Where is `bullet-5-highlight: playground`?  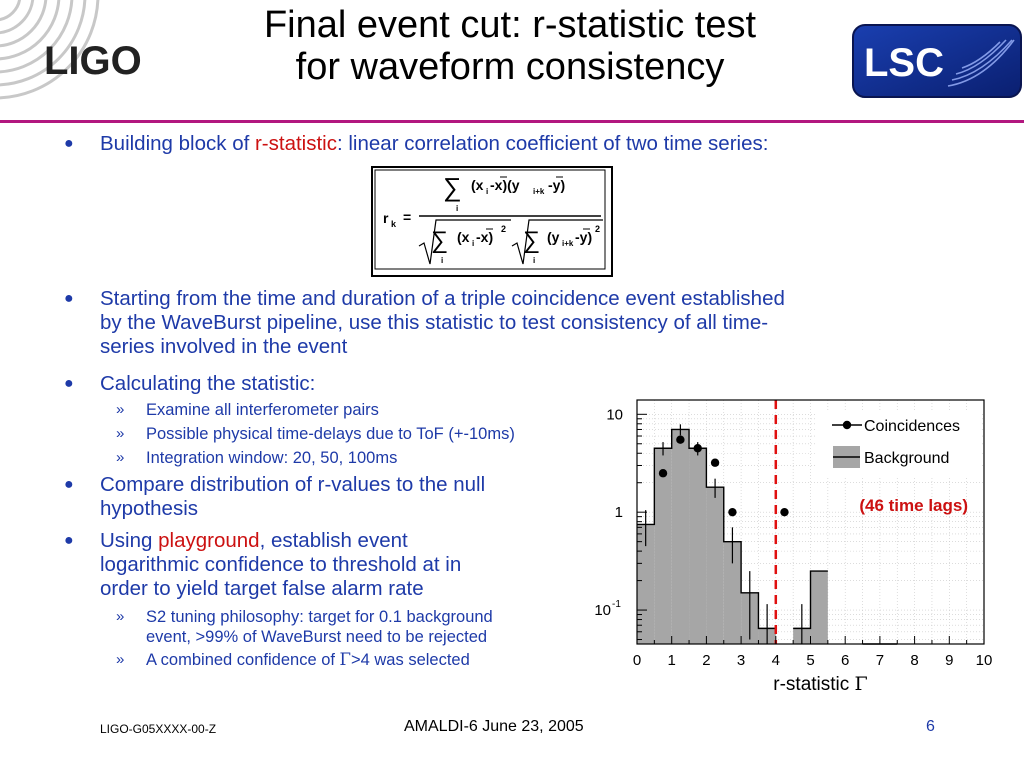 bullet-5-highlight: playground is located at coordinates (209, 540).